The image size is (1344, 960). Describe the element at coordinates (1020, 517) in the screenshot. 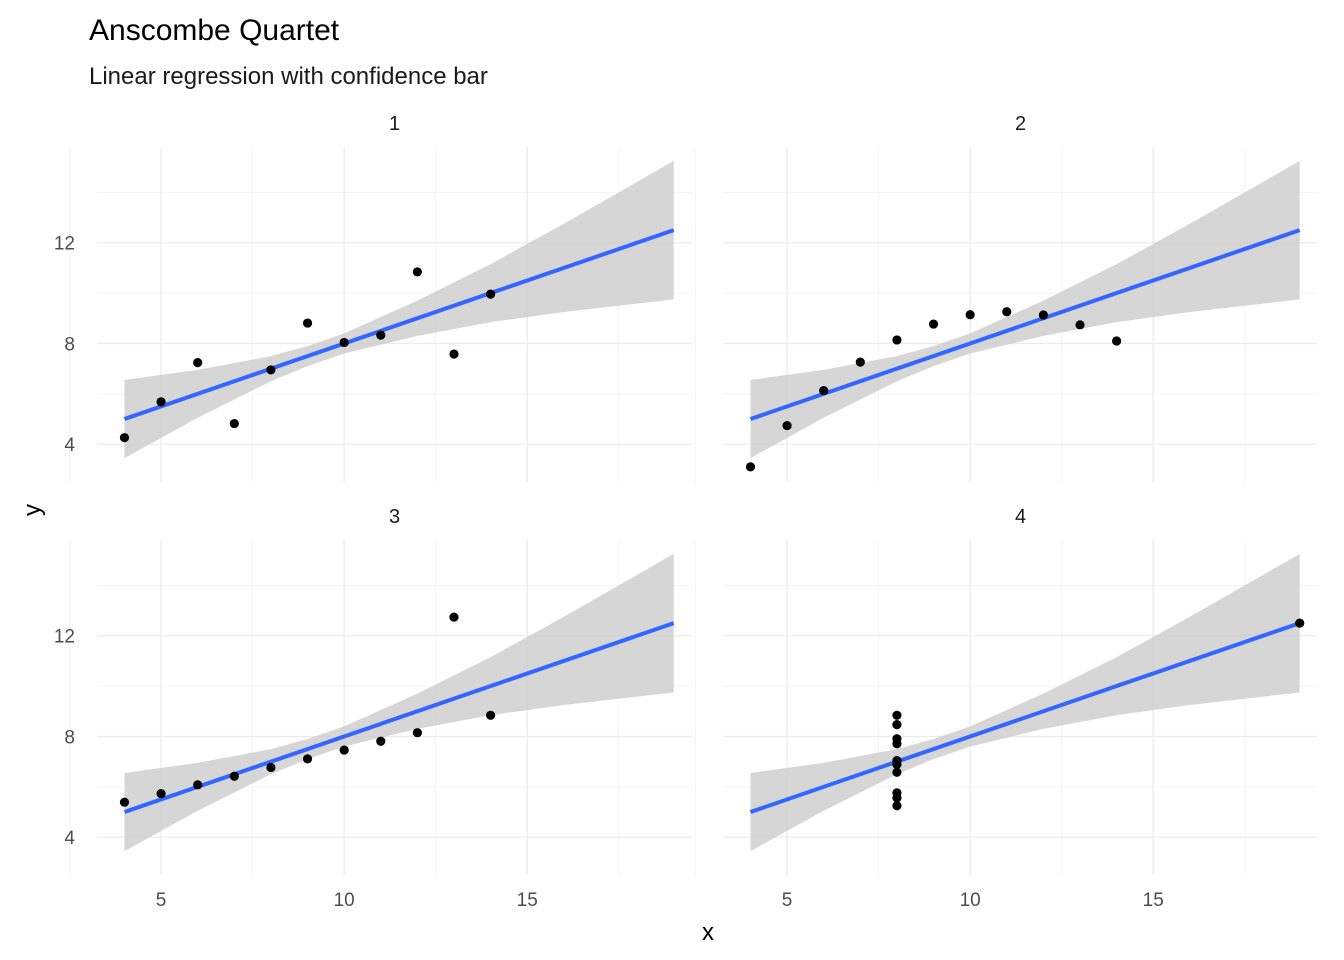

I see `facet-strip-label: 4` at that location.